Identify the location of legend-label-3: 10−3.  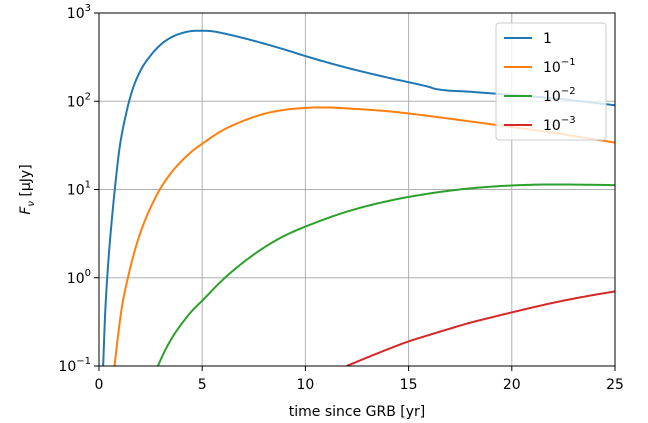
(559, 124).